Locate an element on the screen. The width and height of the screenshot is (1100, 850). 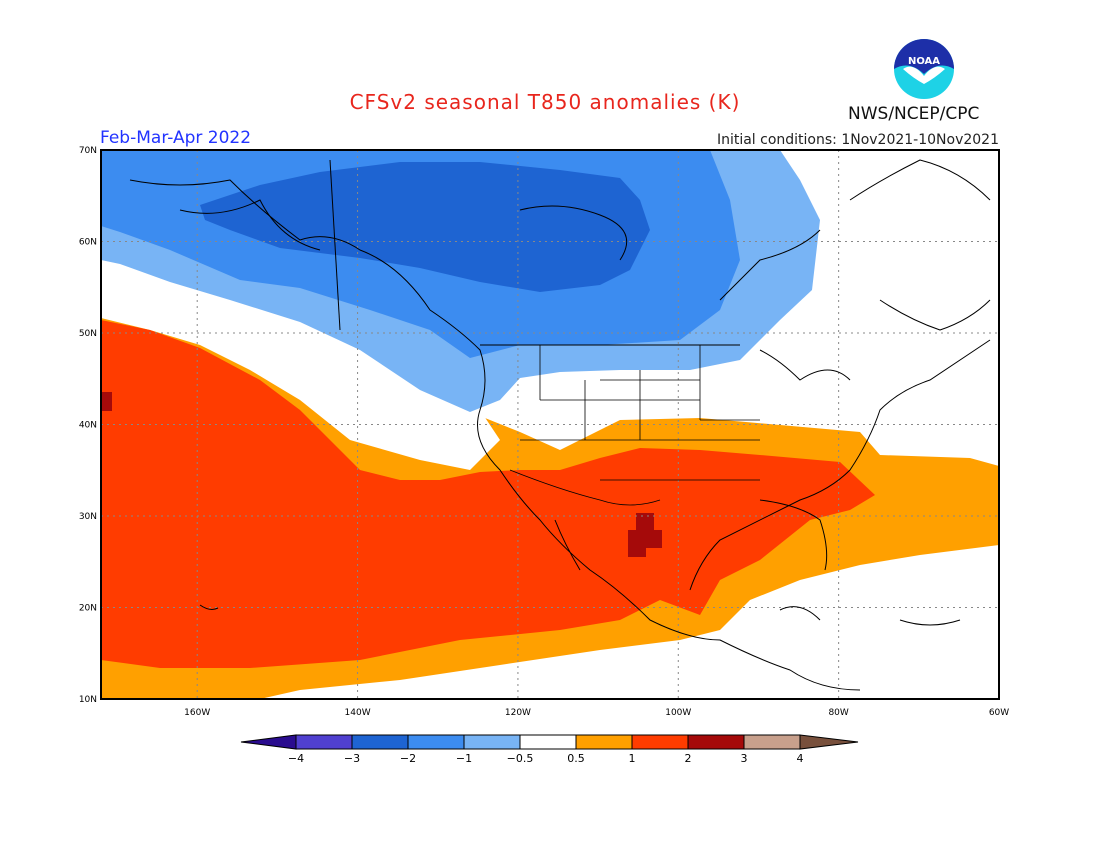
colorbar-label: −1 is located at coordinates (464, 758).